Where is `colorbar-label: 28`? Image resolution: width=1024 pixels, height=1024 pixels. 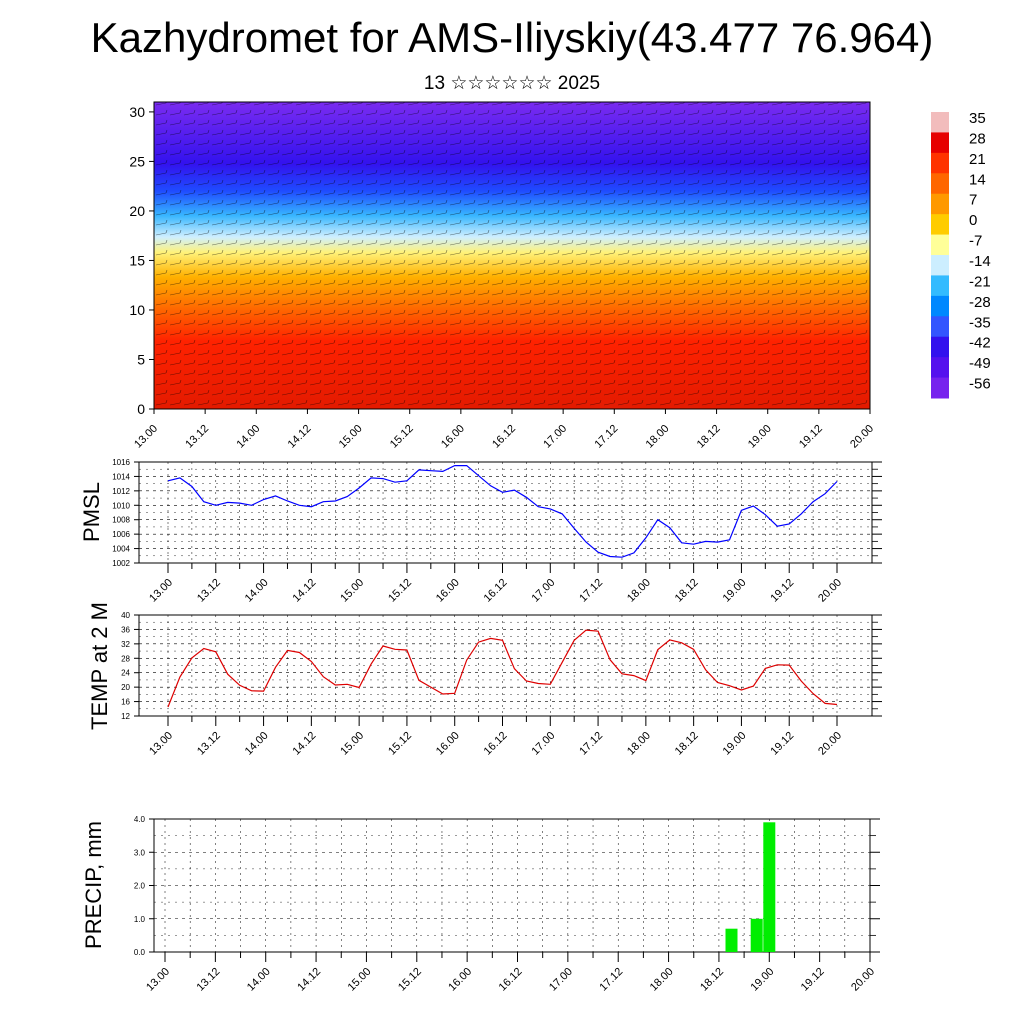 colorbar-label: 28 is located at coordinates (977, 138).